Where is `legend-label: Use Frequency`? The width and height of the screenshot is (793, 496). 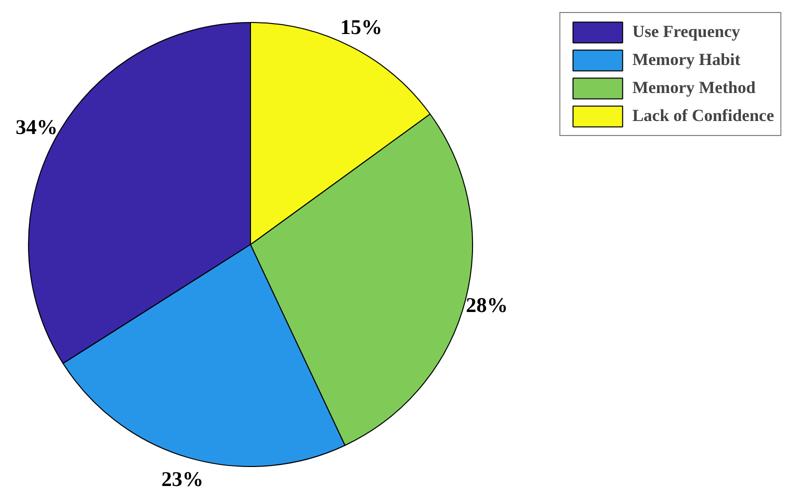 legend-label: Use Frequency is located at coordinates (686, 32).